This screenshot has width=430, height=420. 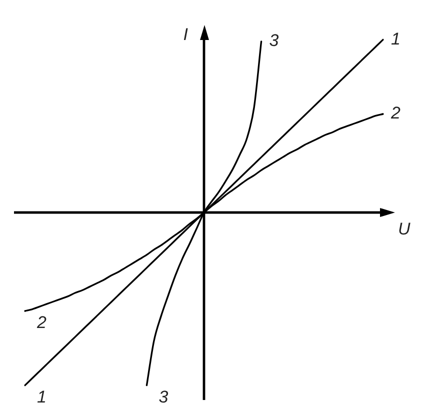 I want to click on text: 1, so click(x=41, y=397).